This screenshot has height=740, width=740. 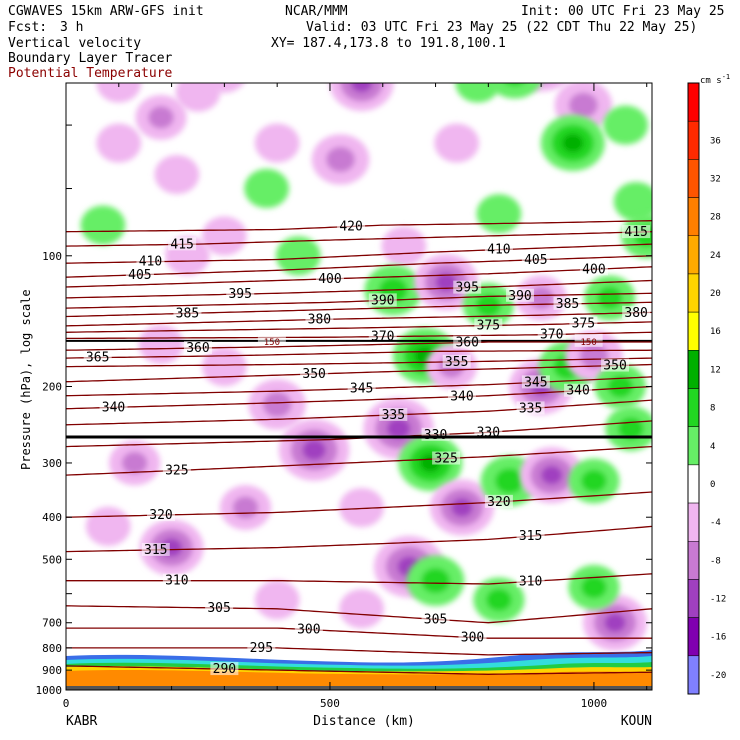 What do you see at coordinates (715, 561) in the screenshot?
I see `colorbar-label: -8` at bounding box center [715, 561].